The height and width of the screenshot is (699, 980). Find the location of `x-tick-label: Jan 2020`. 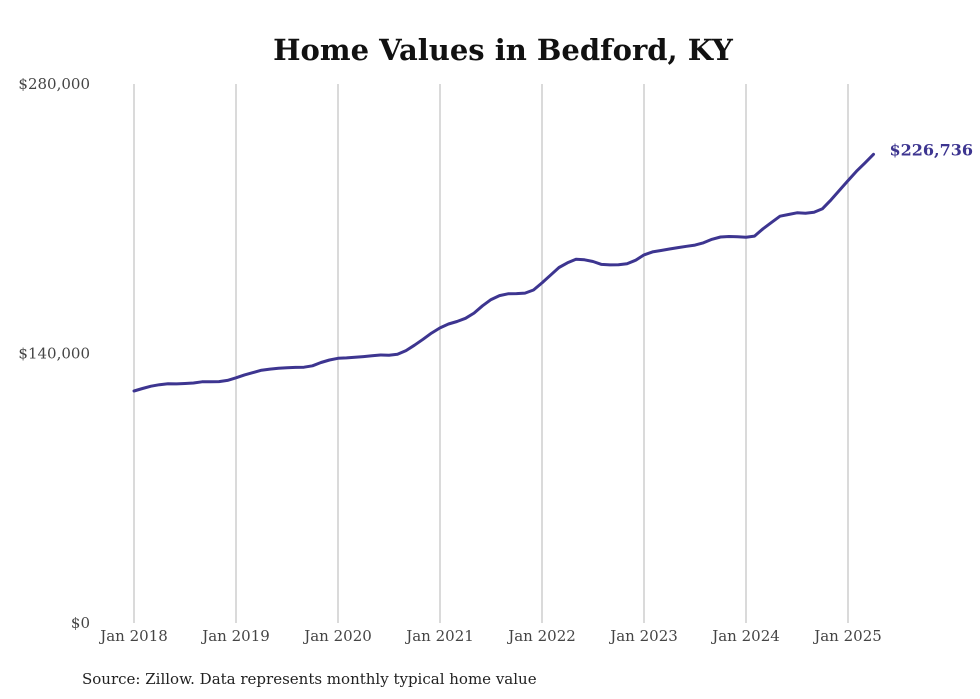

x-tick-label: Jan 2020 is located at coordinates (337, 636).